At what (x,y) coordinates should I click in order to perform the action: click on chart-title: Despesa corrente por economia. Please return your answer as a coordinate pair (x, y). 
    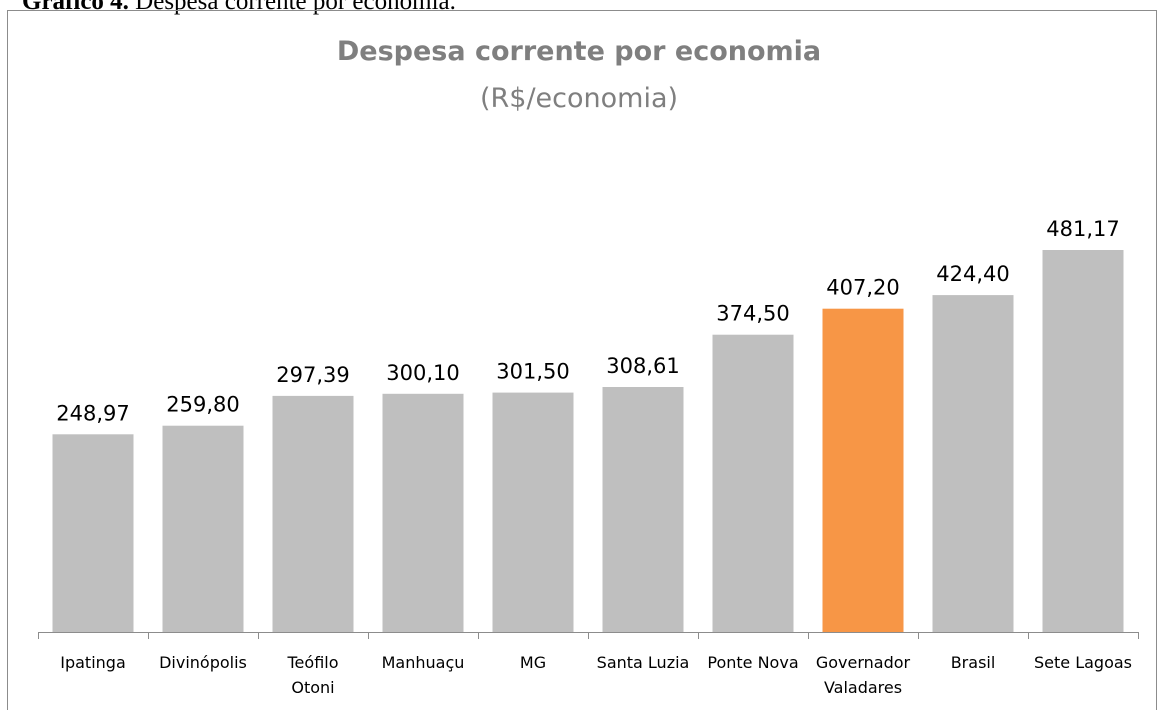
    Looking at the image, I should click on (579, 51).